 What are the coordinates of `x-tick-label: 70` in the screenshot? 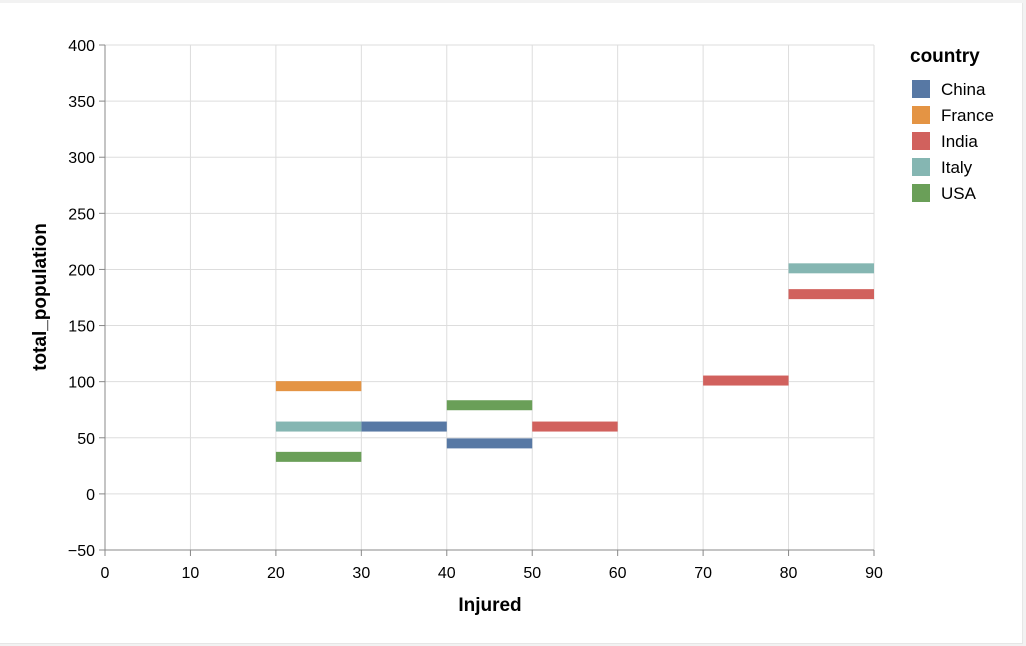 It's located at (703, 573).